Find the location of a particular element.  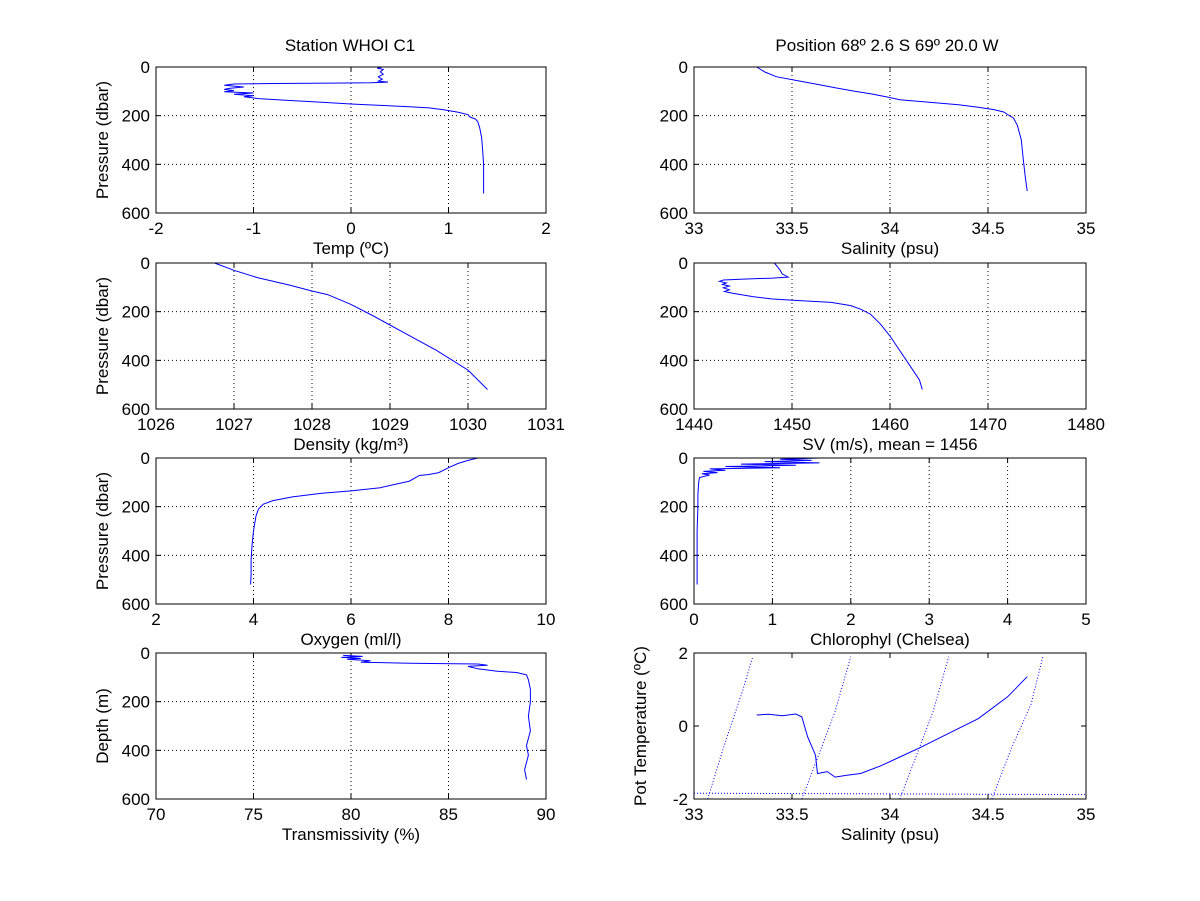

x-tick-label: 1480 is located at coordinates (1086, 424).